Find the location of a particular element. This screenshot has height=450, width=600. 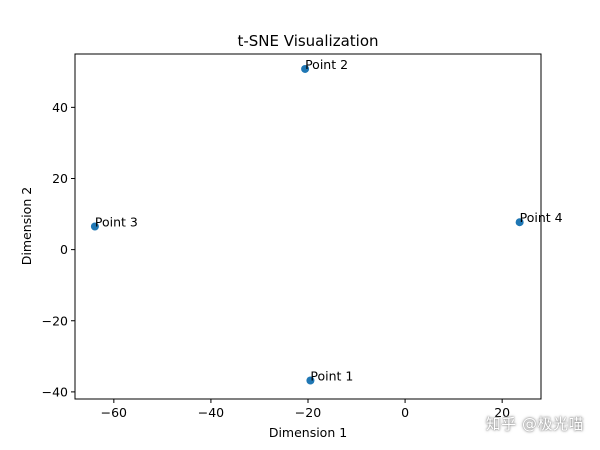

point-label: Point 1 is located at coordinates (331, 376).